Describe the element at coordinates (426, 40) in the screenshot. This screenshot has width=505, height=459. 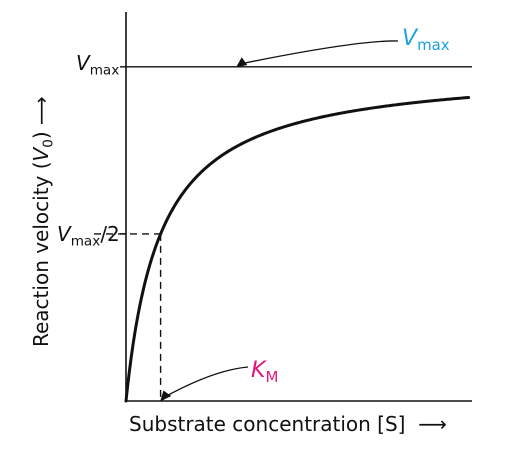
I see `annotation-vmax: Vmax` at that location.